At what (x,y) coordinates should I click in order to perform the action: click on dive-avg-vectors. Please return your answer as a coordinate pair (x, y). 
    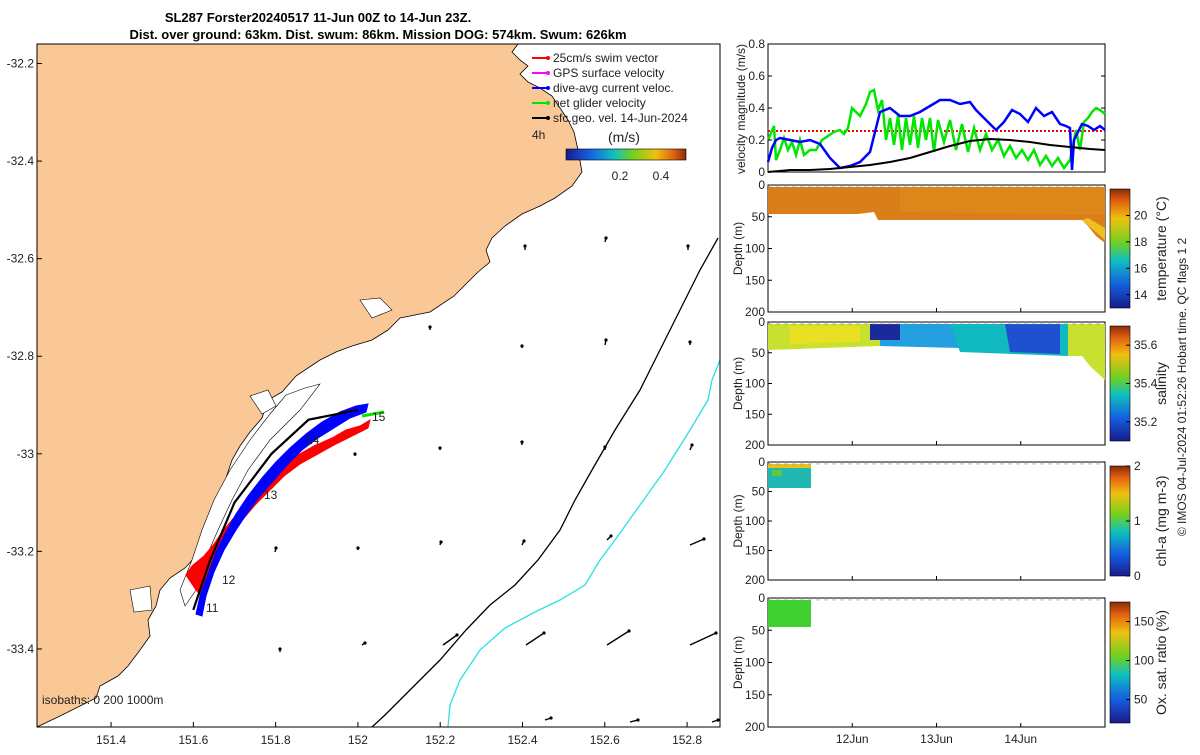
    Looking at the image, I should click on (282, 510).